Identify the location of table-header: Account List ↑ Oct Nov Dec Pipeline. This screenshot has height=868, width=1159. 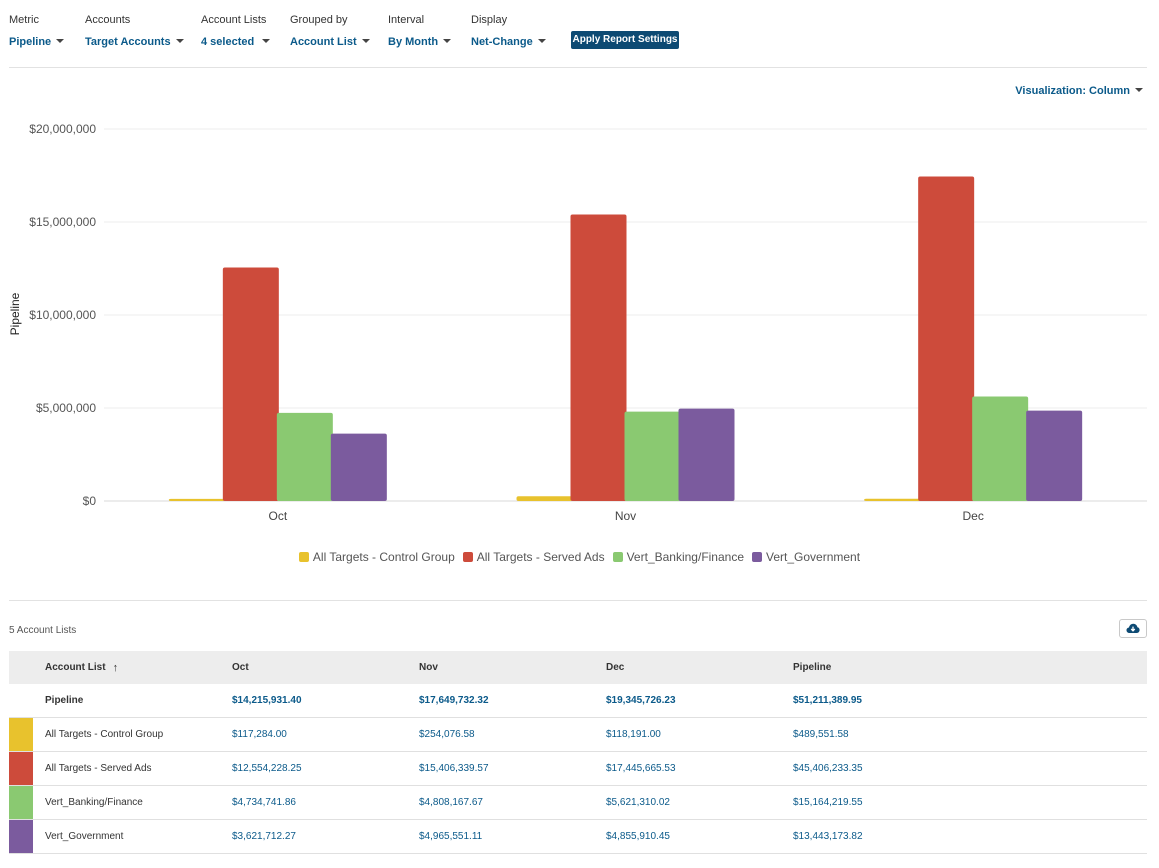
(578, 667).